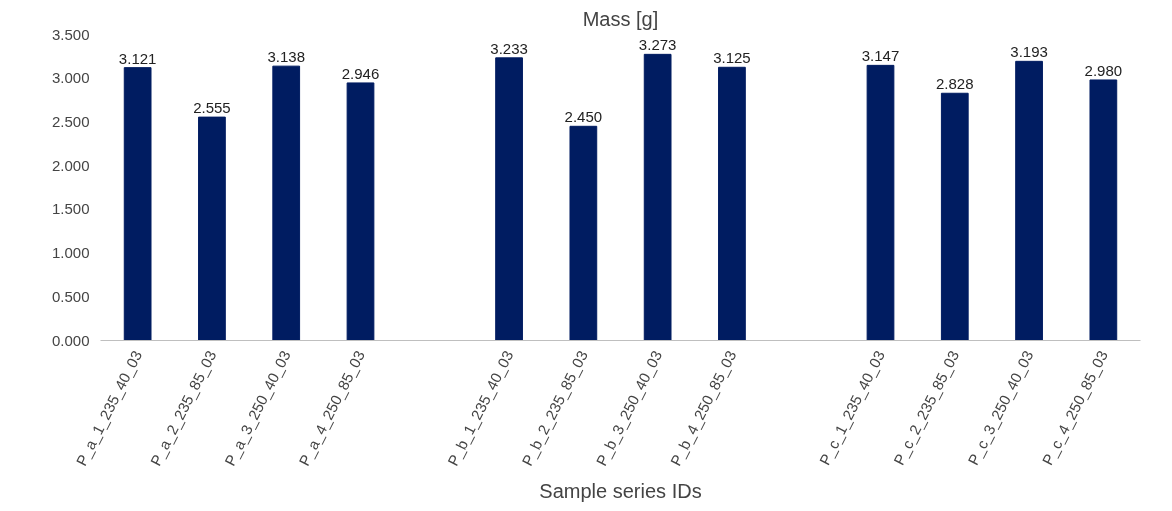 The width and height of the screenshot is (1172, 511). I want to click on y-tick-label: 0.000, so click(70, 340).